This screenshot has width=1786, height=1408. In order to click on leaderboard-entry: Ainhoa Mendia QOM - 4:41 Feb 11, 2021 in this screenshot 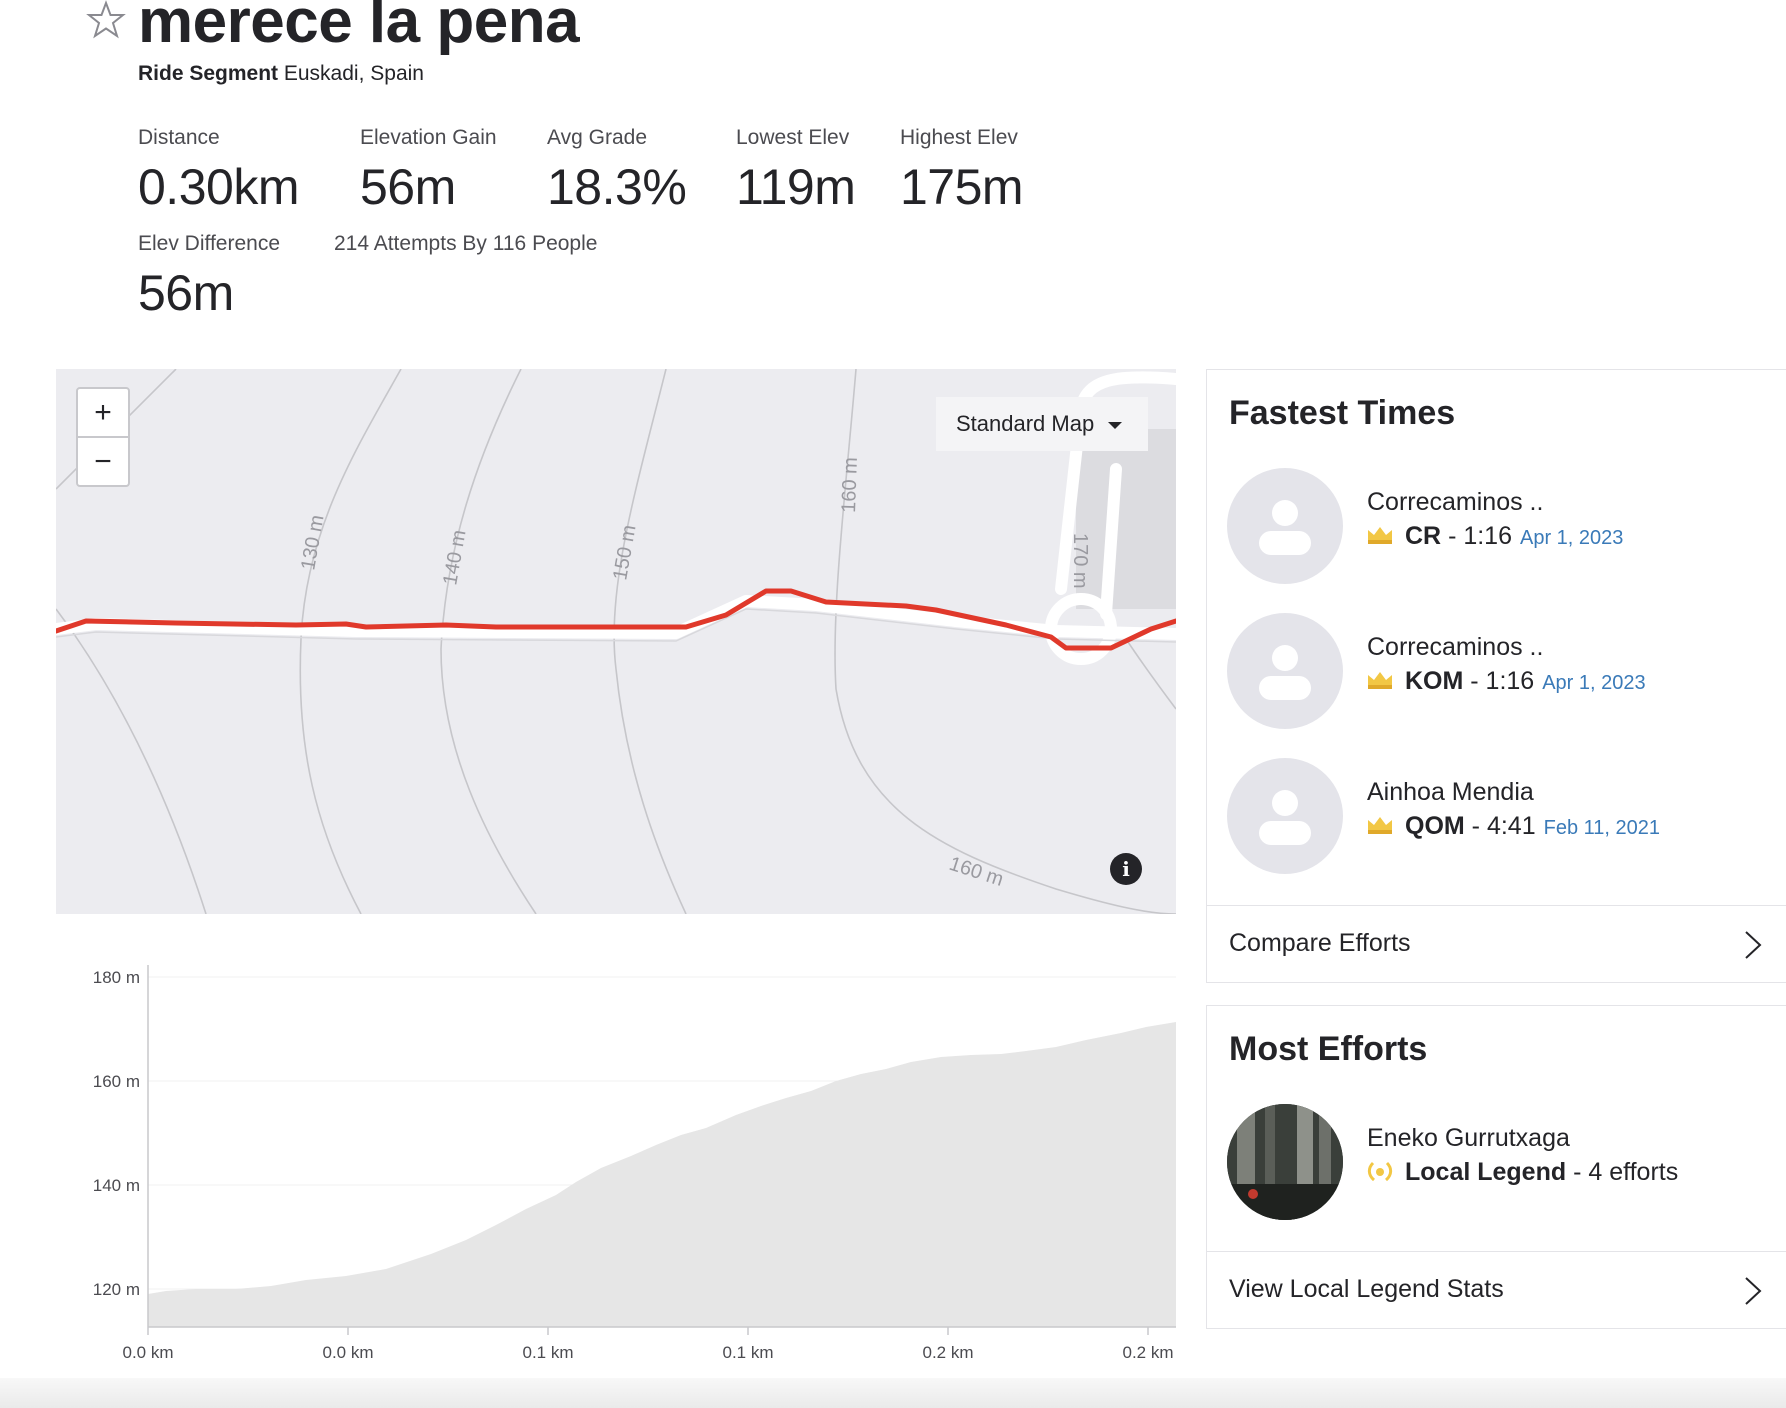, I will do `click(1506, 816)`.